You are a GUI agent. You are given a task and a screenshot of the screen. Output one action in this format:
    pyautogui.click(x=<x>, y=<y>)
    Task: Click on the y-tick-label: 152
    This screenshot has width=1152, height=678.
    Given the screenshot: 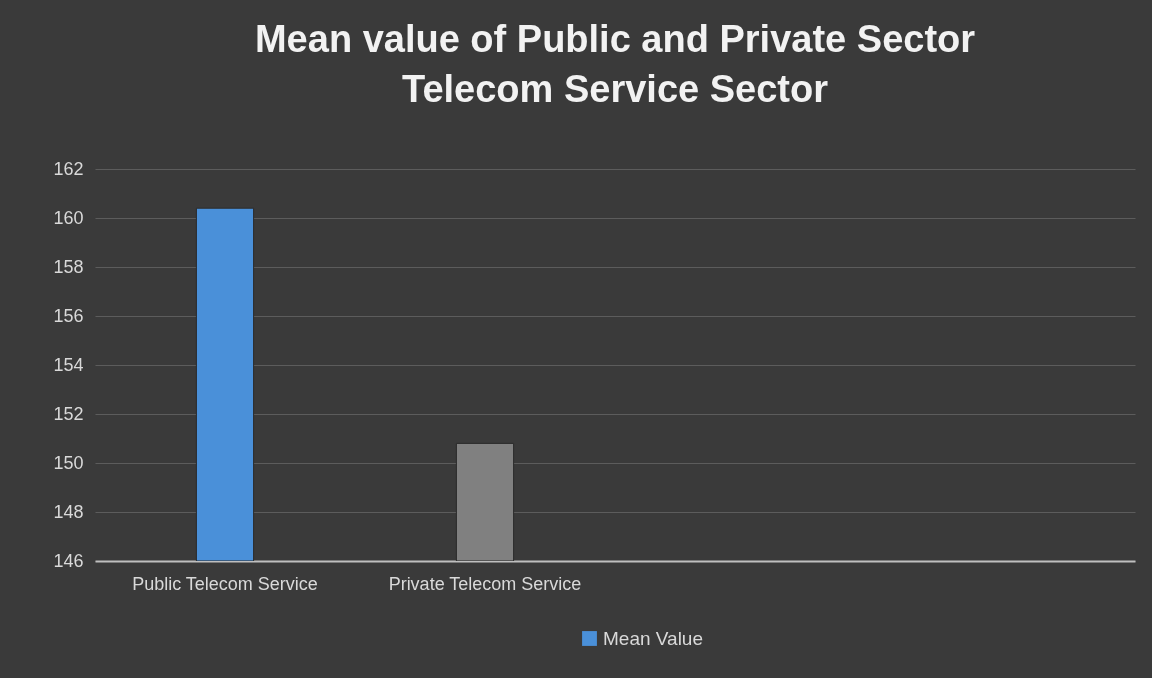 What is the action you would take?
    pyautogui.click(x=68, y=413)
    